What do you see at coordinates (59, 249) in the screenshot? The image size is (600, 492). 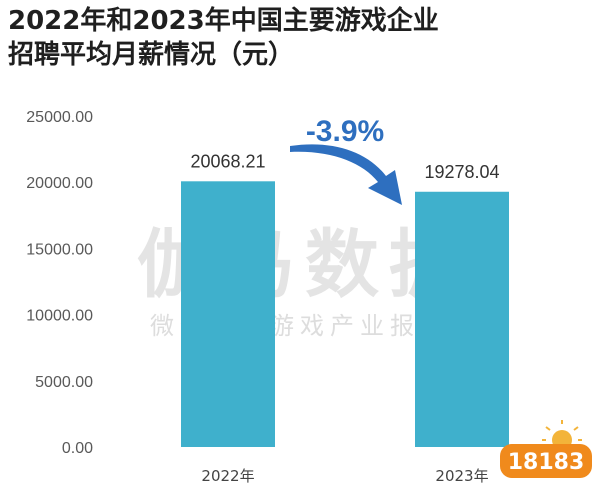 I see `y-tick-label: 15000.00` at bounding box center [59, 249].